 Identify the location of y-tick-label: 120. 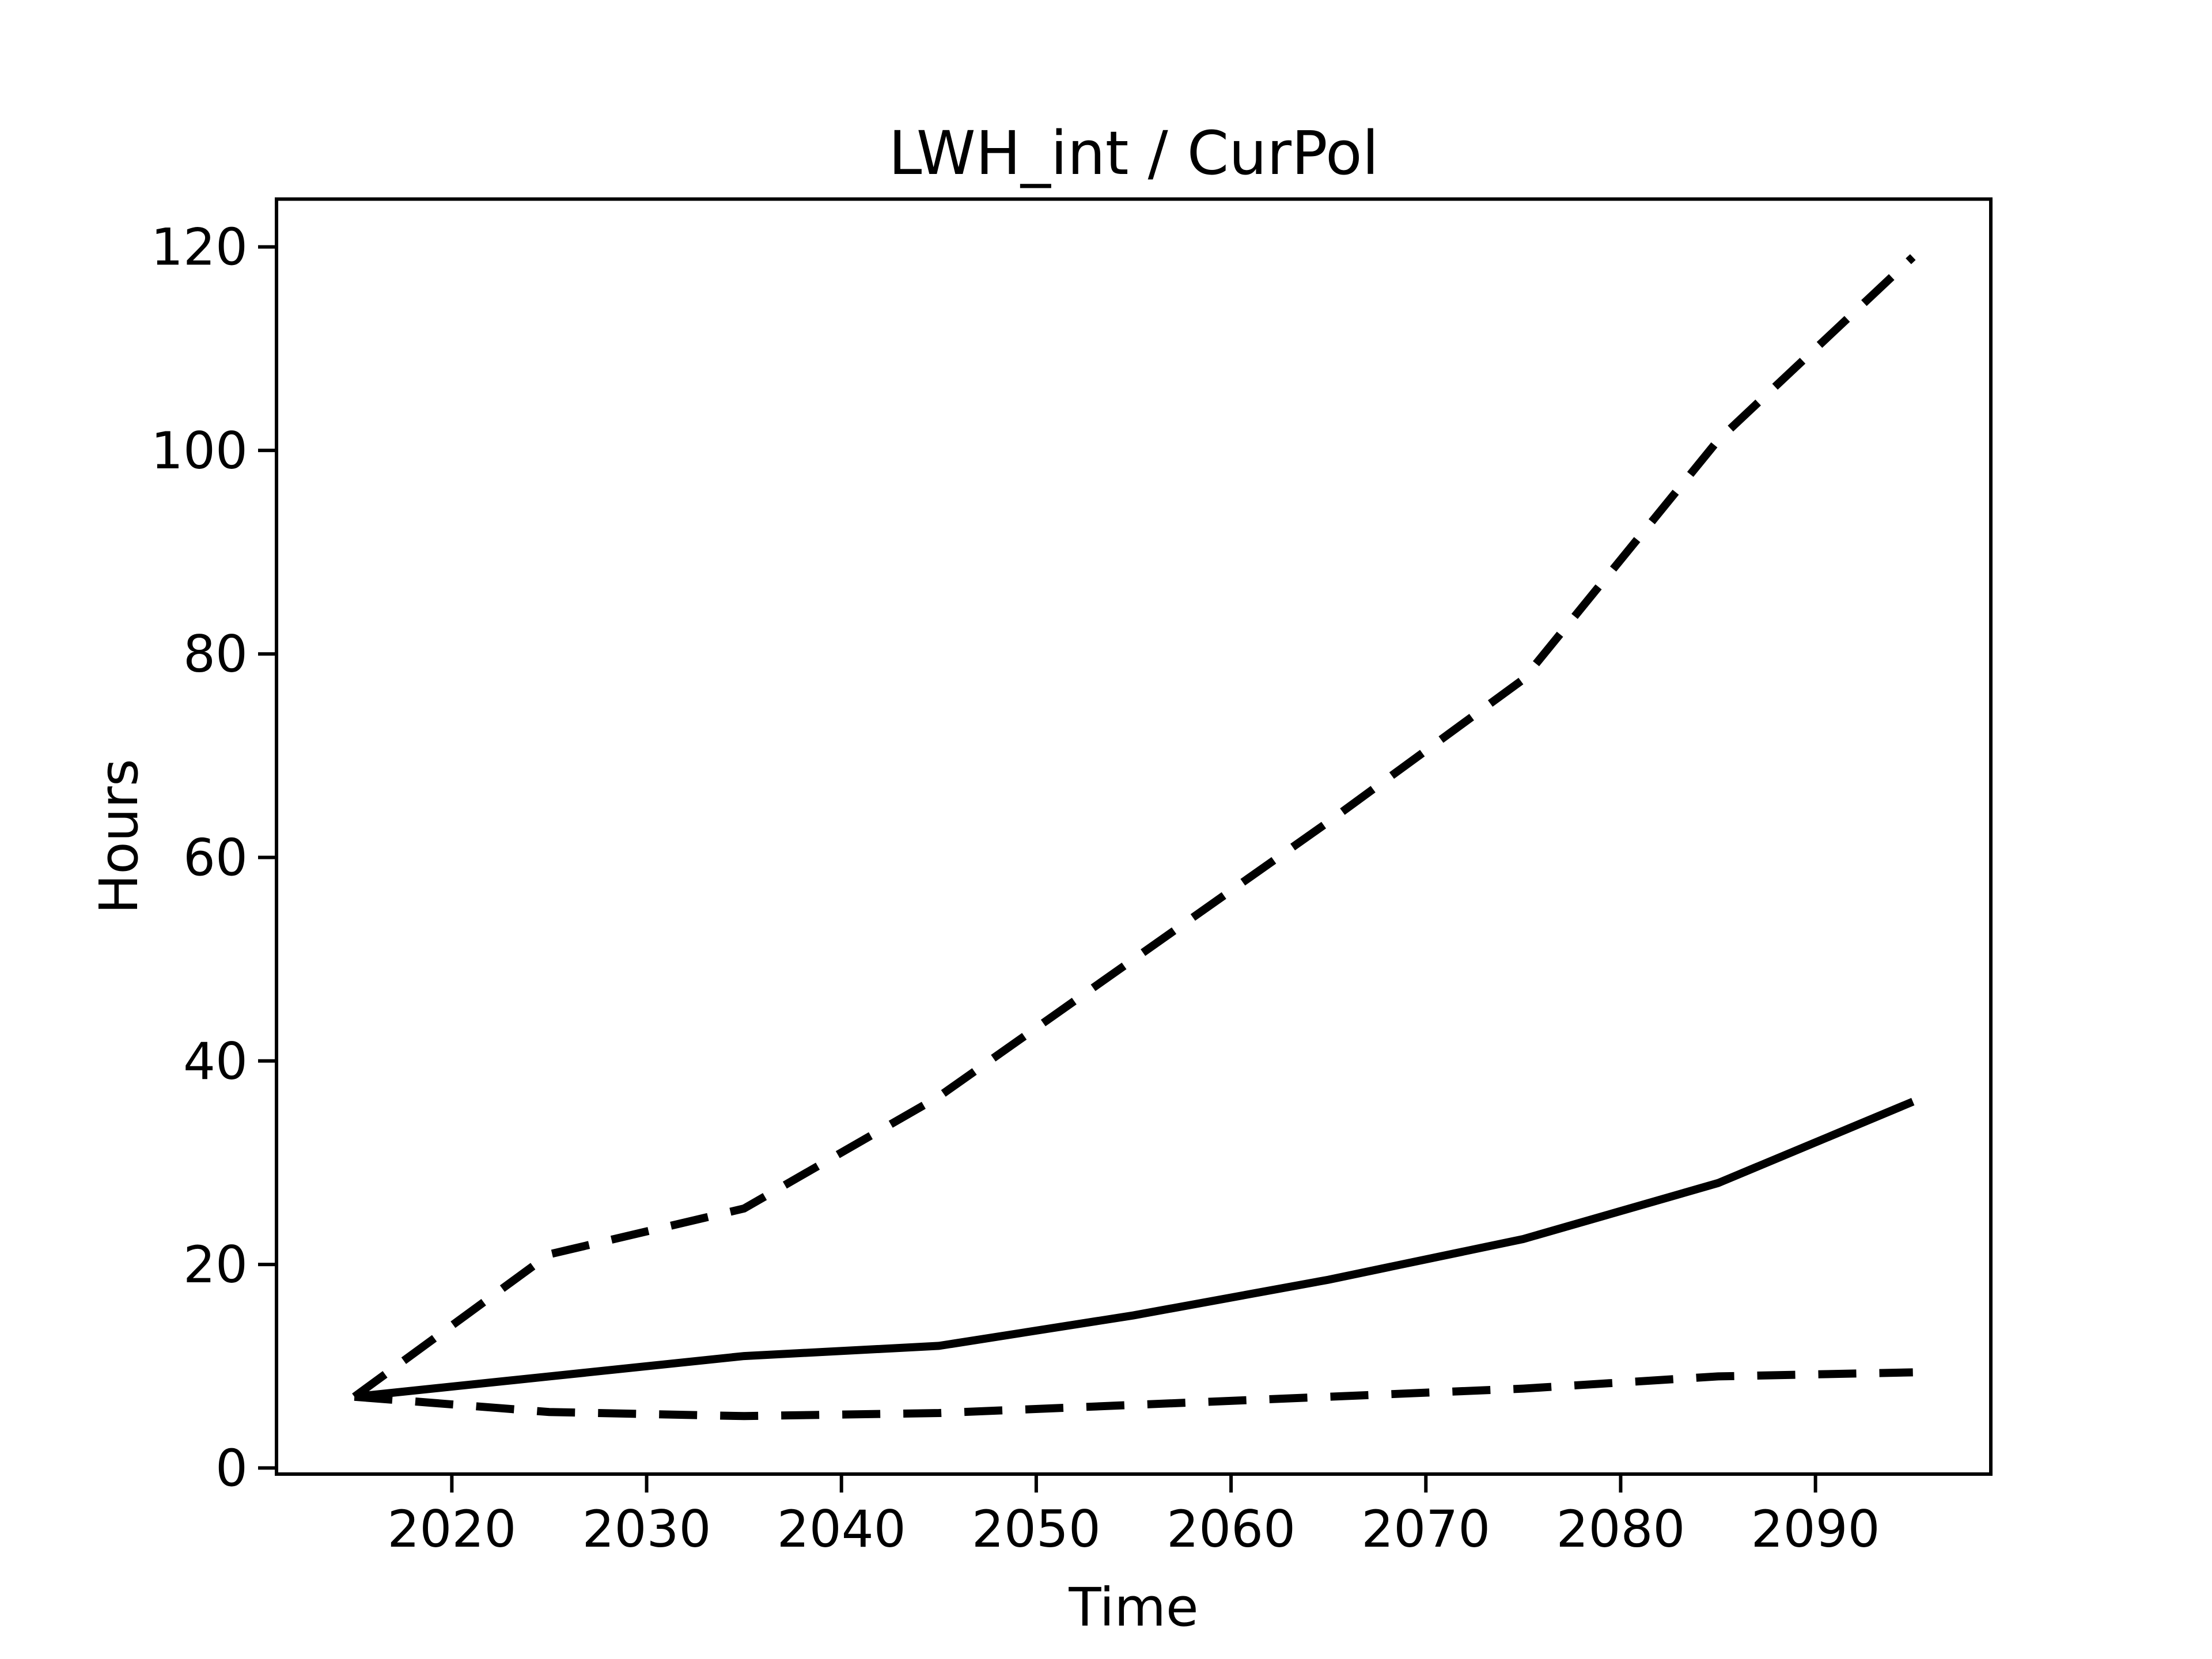
(199, 247).